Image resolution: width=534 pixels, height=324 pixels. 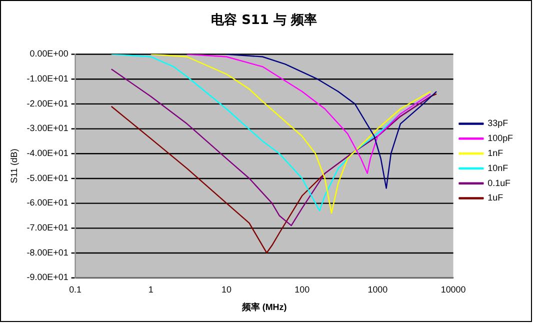 What do you see at coordinates (47, 177) in the screenshot?
I see `y-tick-label: -5.00E+01` at bounding box center [47, 177].